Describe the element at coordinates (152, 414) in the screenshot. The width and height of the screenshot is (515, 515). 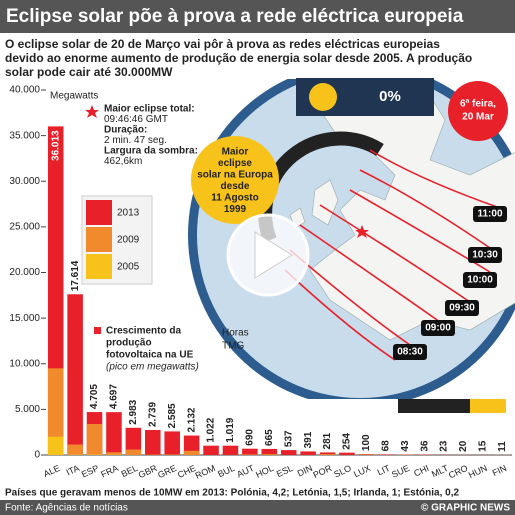
I see `value-label: 2.739` at that location.